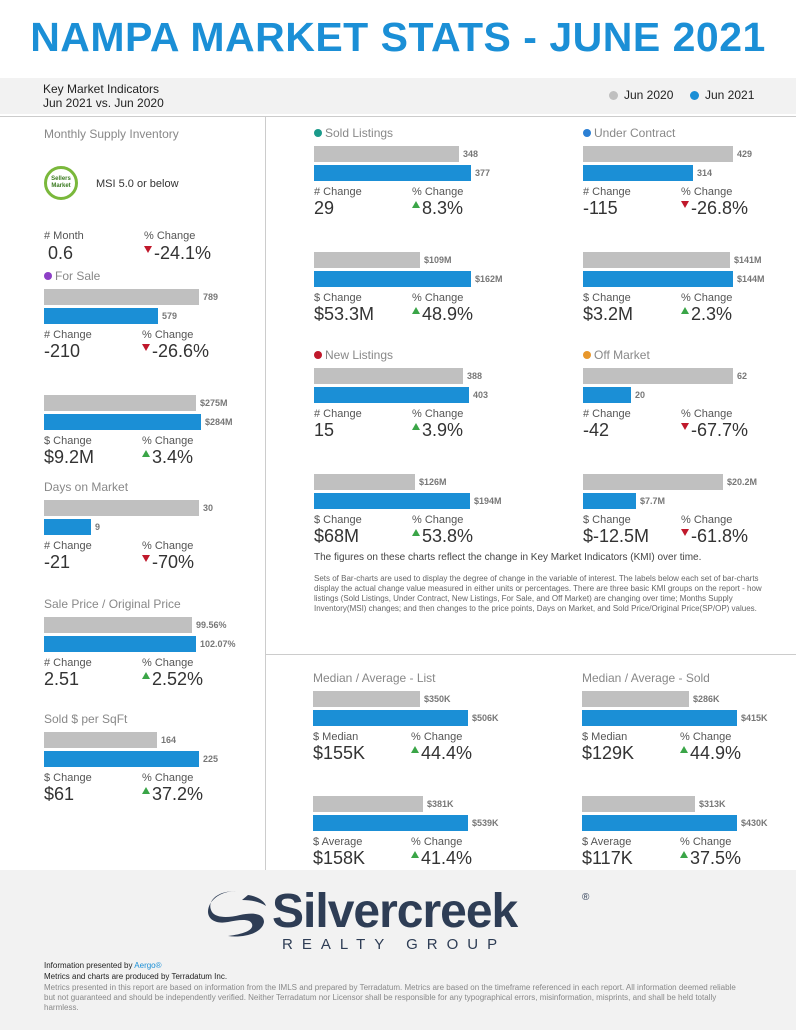 The height and width of the screenshot is (1030, 796). What do you see at coordinates (167, 457) in the screenshot?
I see `chart-9-pct-value: 3.4%` at bounding box center [167, 457].